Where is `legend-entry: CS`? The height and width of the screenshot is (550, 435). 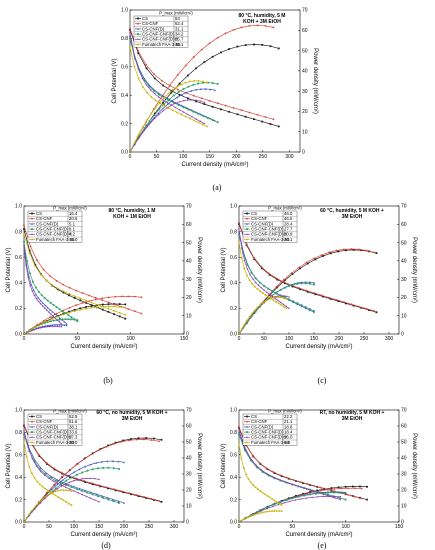
legend-entry: CS is located at coordinates (39, 213).